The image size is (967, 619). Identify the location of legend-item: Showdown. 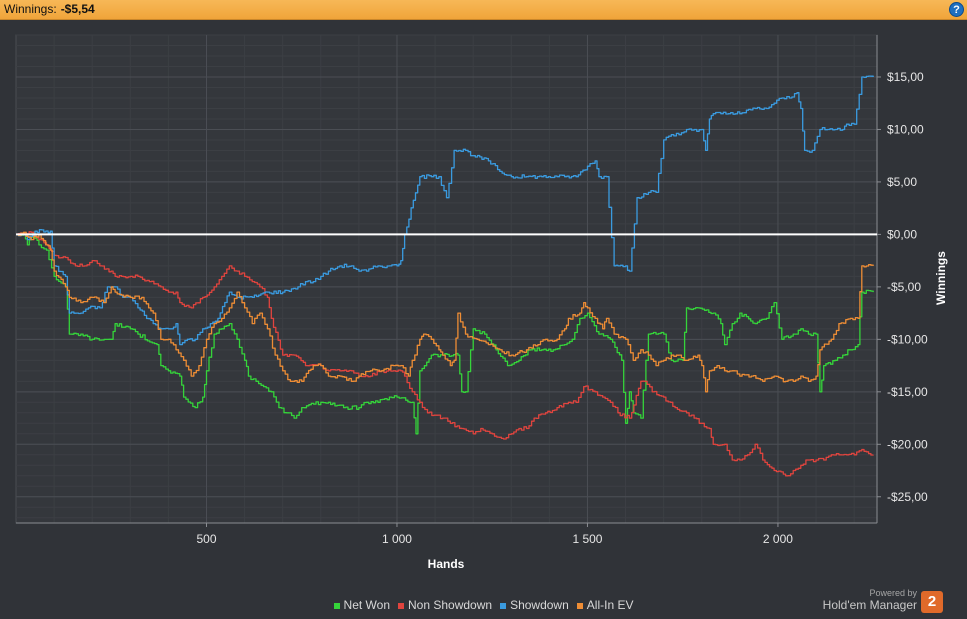
(534, 605).